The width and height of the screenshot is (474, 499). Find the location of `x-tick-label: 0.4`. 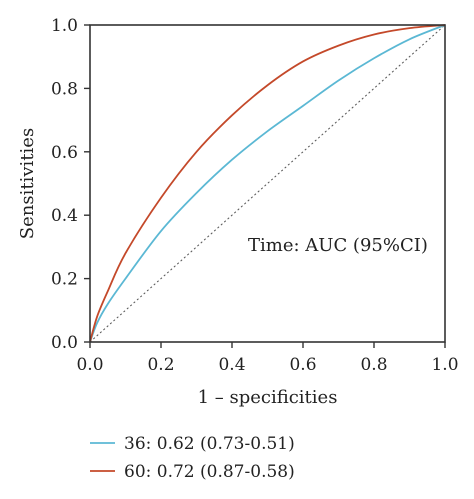

x-tick-label: 0.4 is located at coordinates (231, 365).